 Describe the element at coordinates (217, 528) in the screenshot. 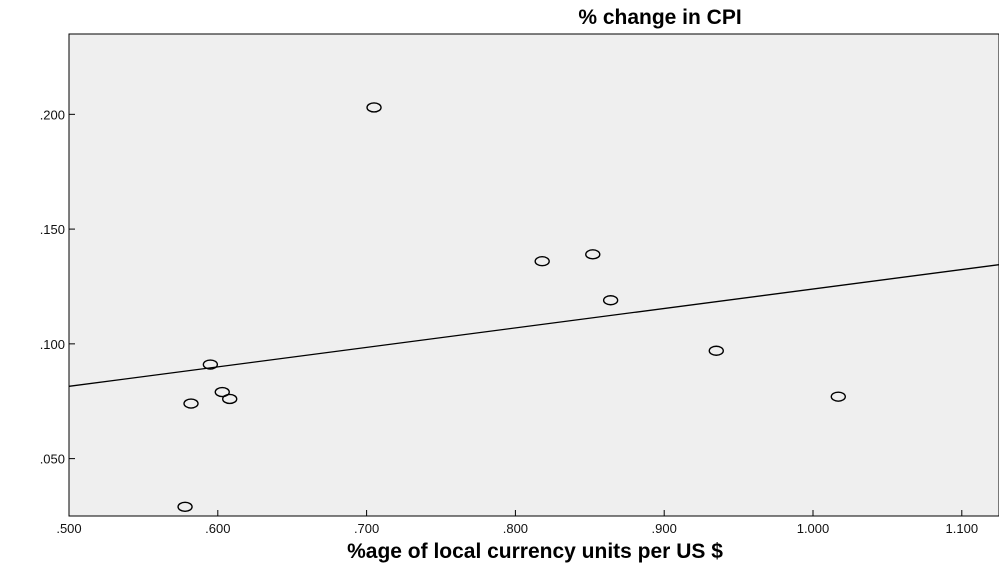

I see `x-tick-label: .600` at that location.